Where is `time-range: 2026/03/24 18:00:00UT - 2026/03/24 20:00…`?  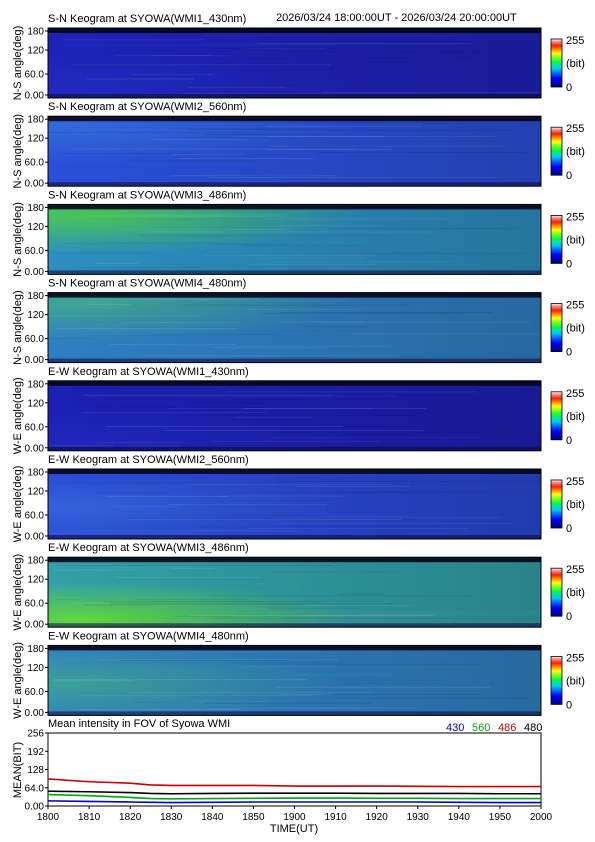
time-range: 2026/03/24 18:00:00UT - 2026/03/24 20:00… is located at coordinates (396, 18).